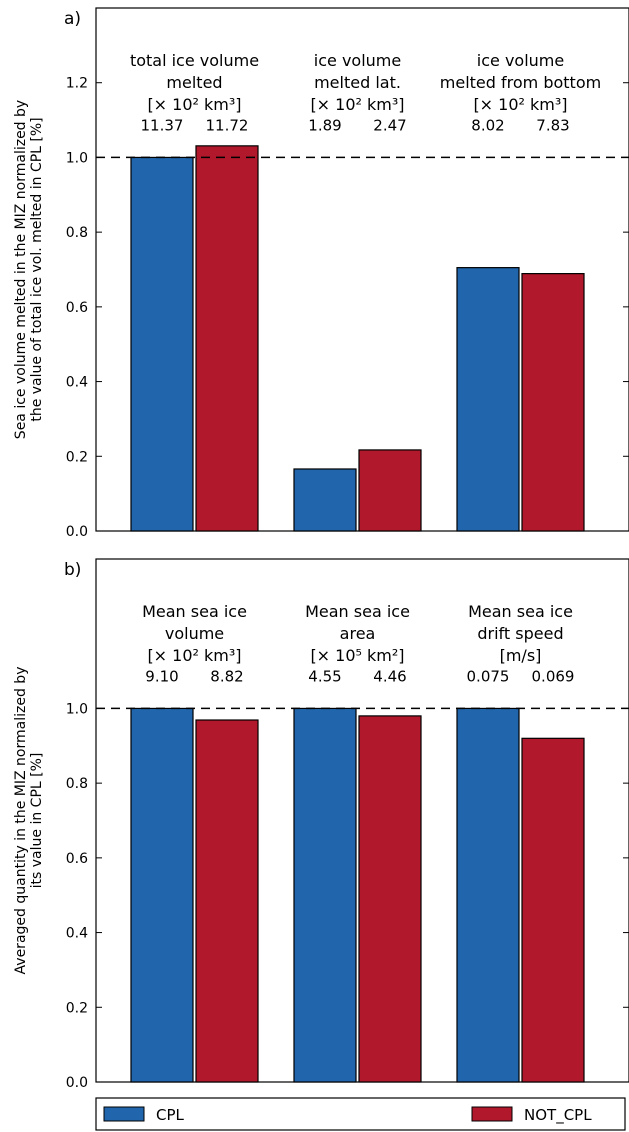 This screenshot has height=1132, width=629. What do you see at coordinates (487, 125) in the screenshot?
I see `data-label: 8.02` at bounding box center [487, 125].